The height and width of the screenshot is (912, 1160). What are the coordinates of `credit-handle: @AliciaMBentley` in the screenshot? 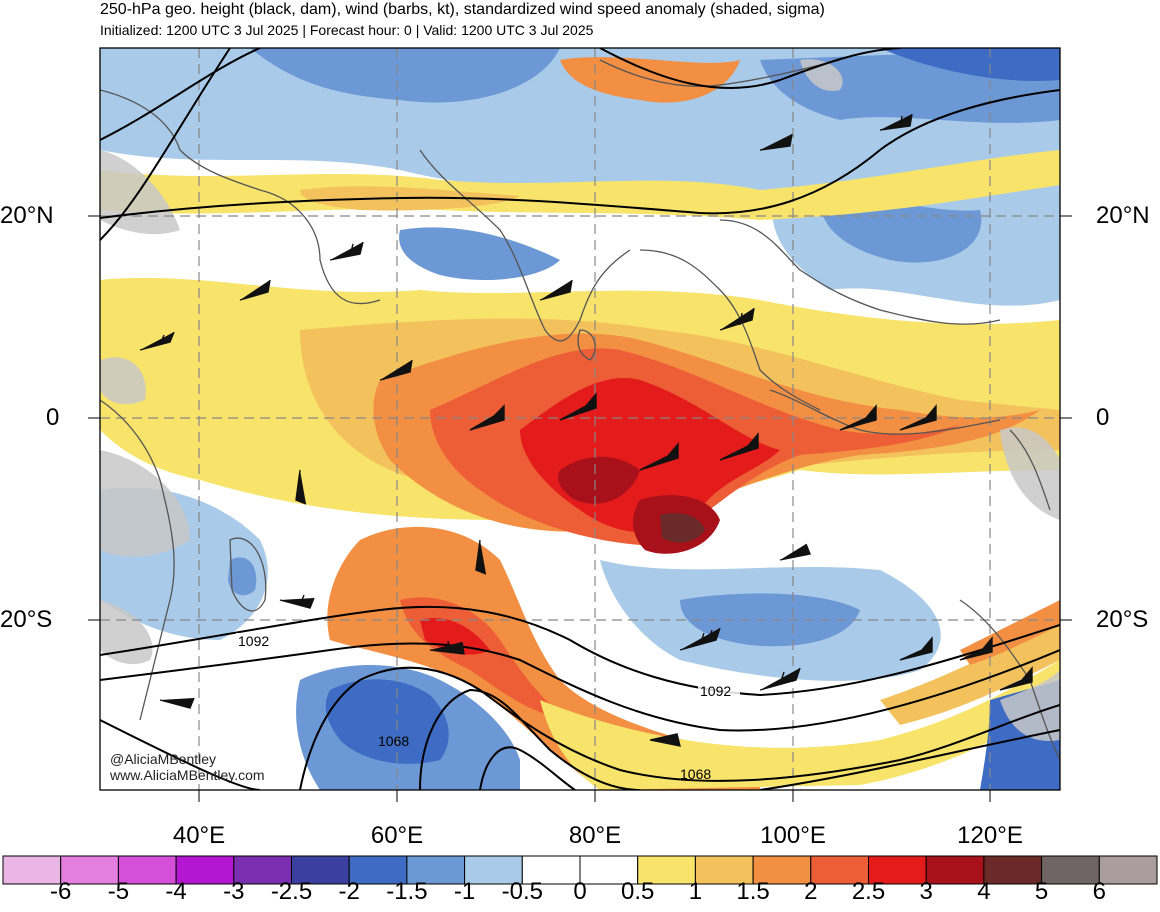 It's located at (163, 759).